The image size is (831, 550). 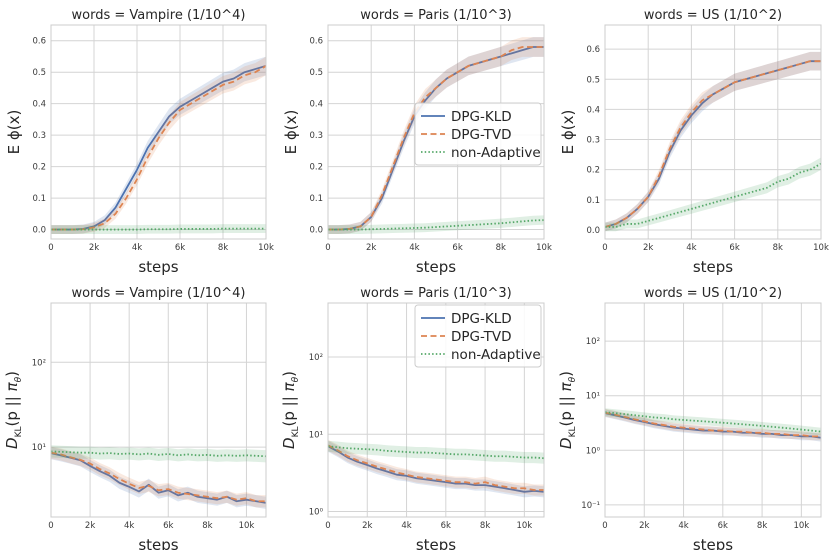 What do you see at coordinates (435, 293) in the screenshot?
I see `subplot-title: words = Paris (1/10^3)` at bounding box center [435, 293].